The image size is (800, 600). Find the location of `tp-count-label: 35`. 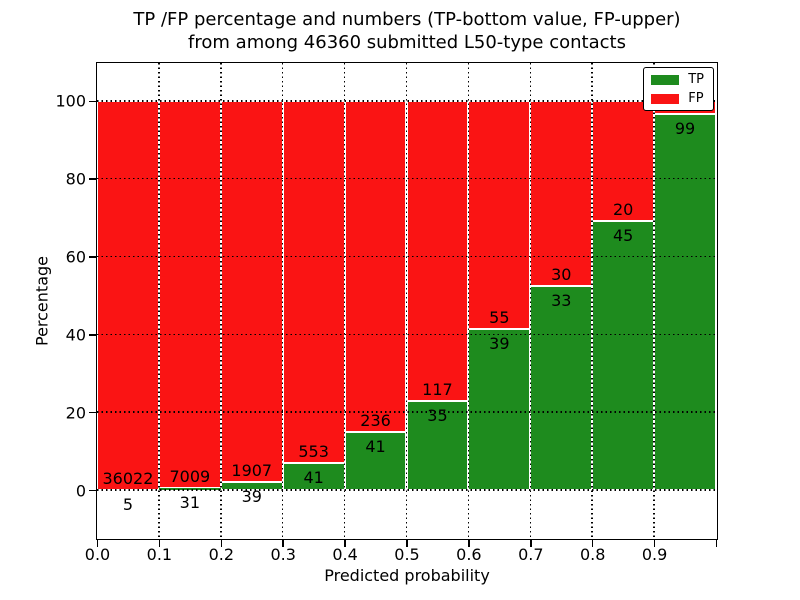

tp-count-label: 35 is located at coordinates (437, 415).